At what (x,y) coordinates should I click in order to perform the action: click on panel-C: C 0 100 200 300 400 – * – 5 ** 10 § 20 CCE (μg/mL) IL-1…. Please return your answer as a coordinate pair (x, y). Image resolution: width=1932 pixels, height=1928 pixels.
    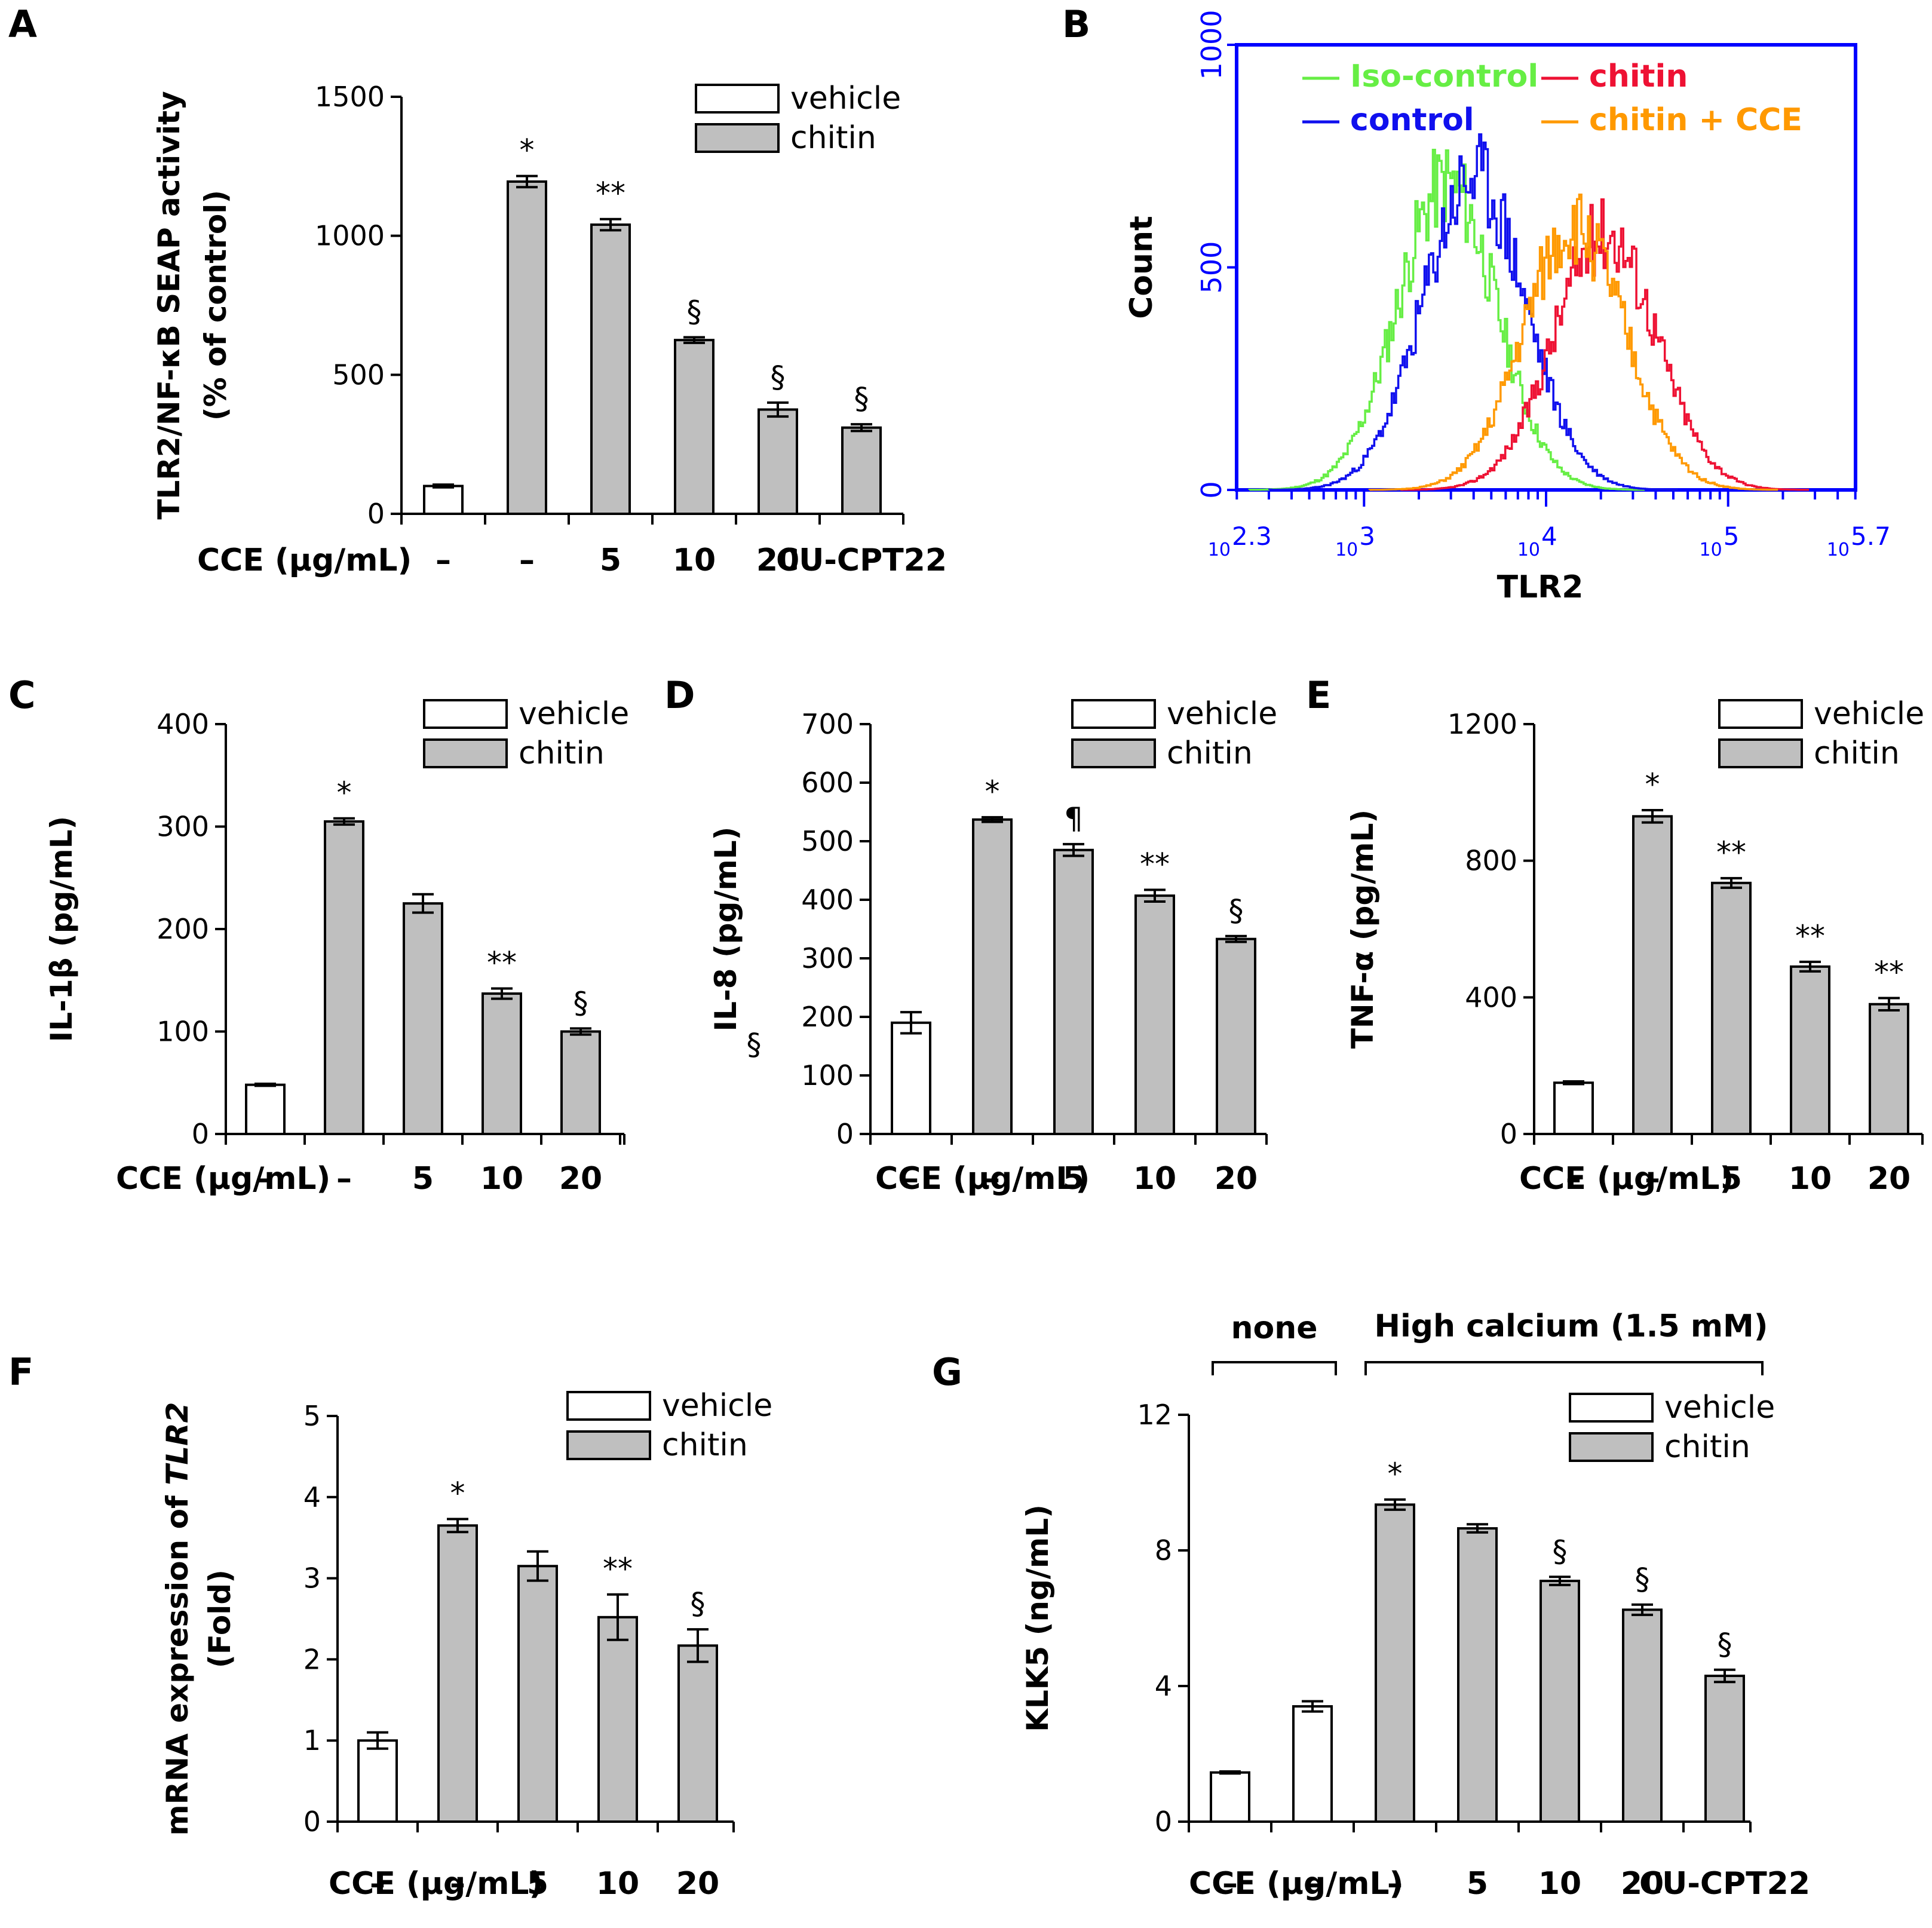
    Looking at the image, I should click on (318, 935).